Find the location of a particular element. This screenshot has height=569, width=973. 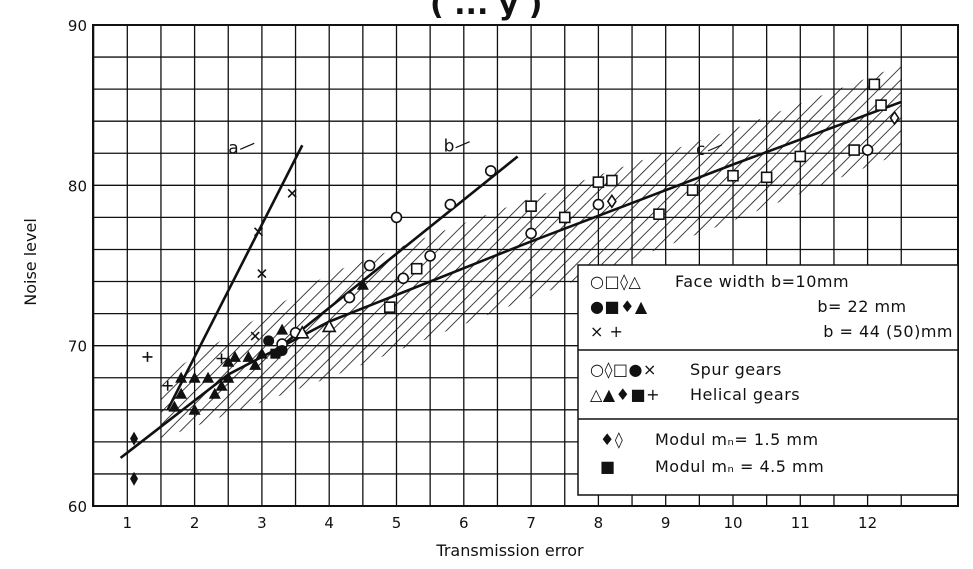

legend-row1-text: Face width b=10mm is located at coordinates (762, 281).